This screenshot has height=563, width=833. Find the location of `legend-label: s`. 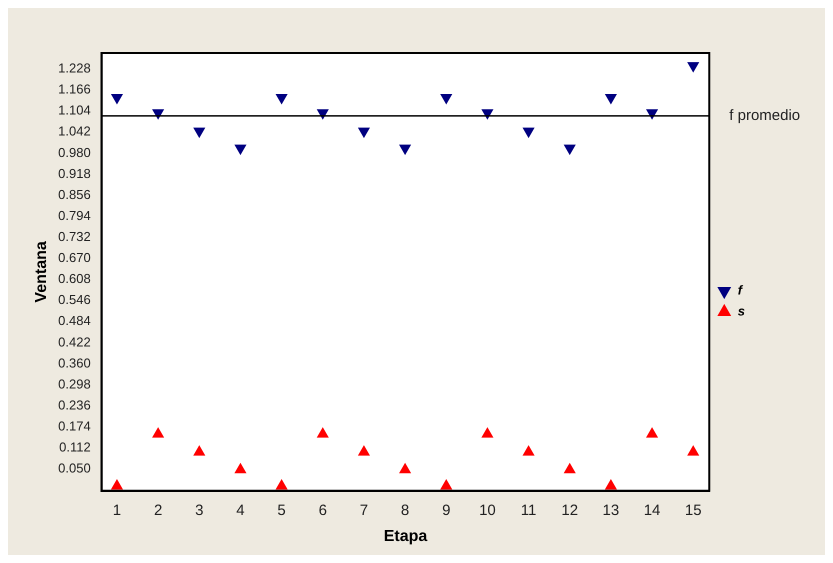

legend-label: s is located at coordinates (742, 311).